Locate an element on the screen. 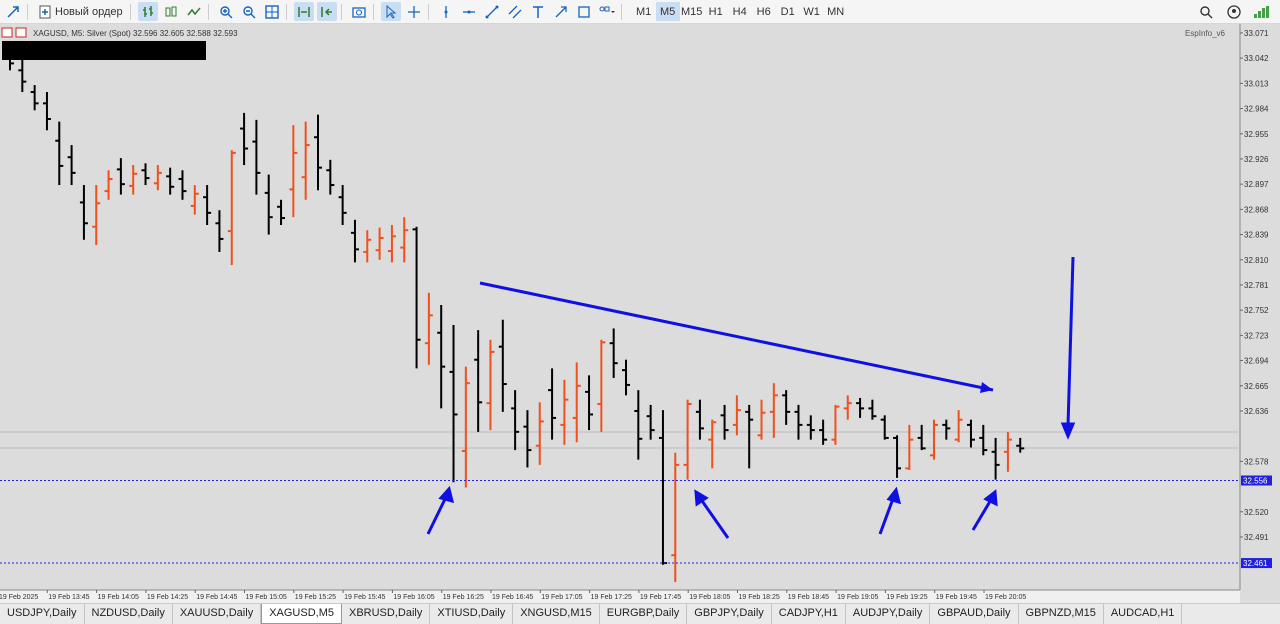 The height and width of the screenshot is (624, 1280). x-tick-label: 19 Feb 20:05 is located at coordinates (1005, 597).